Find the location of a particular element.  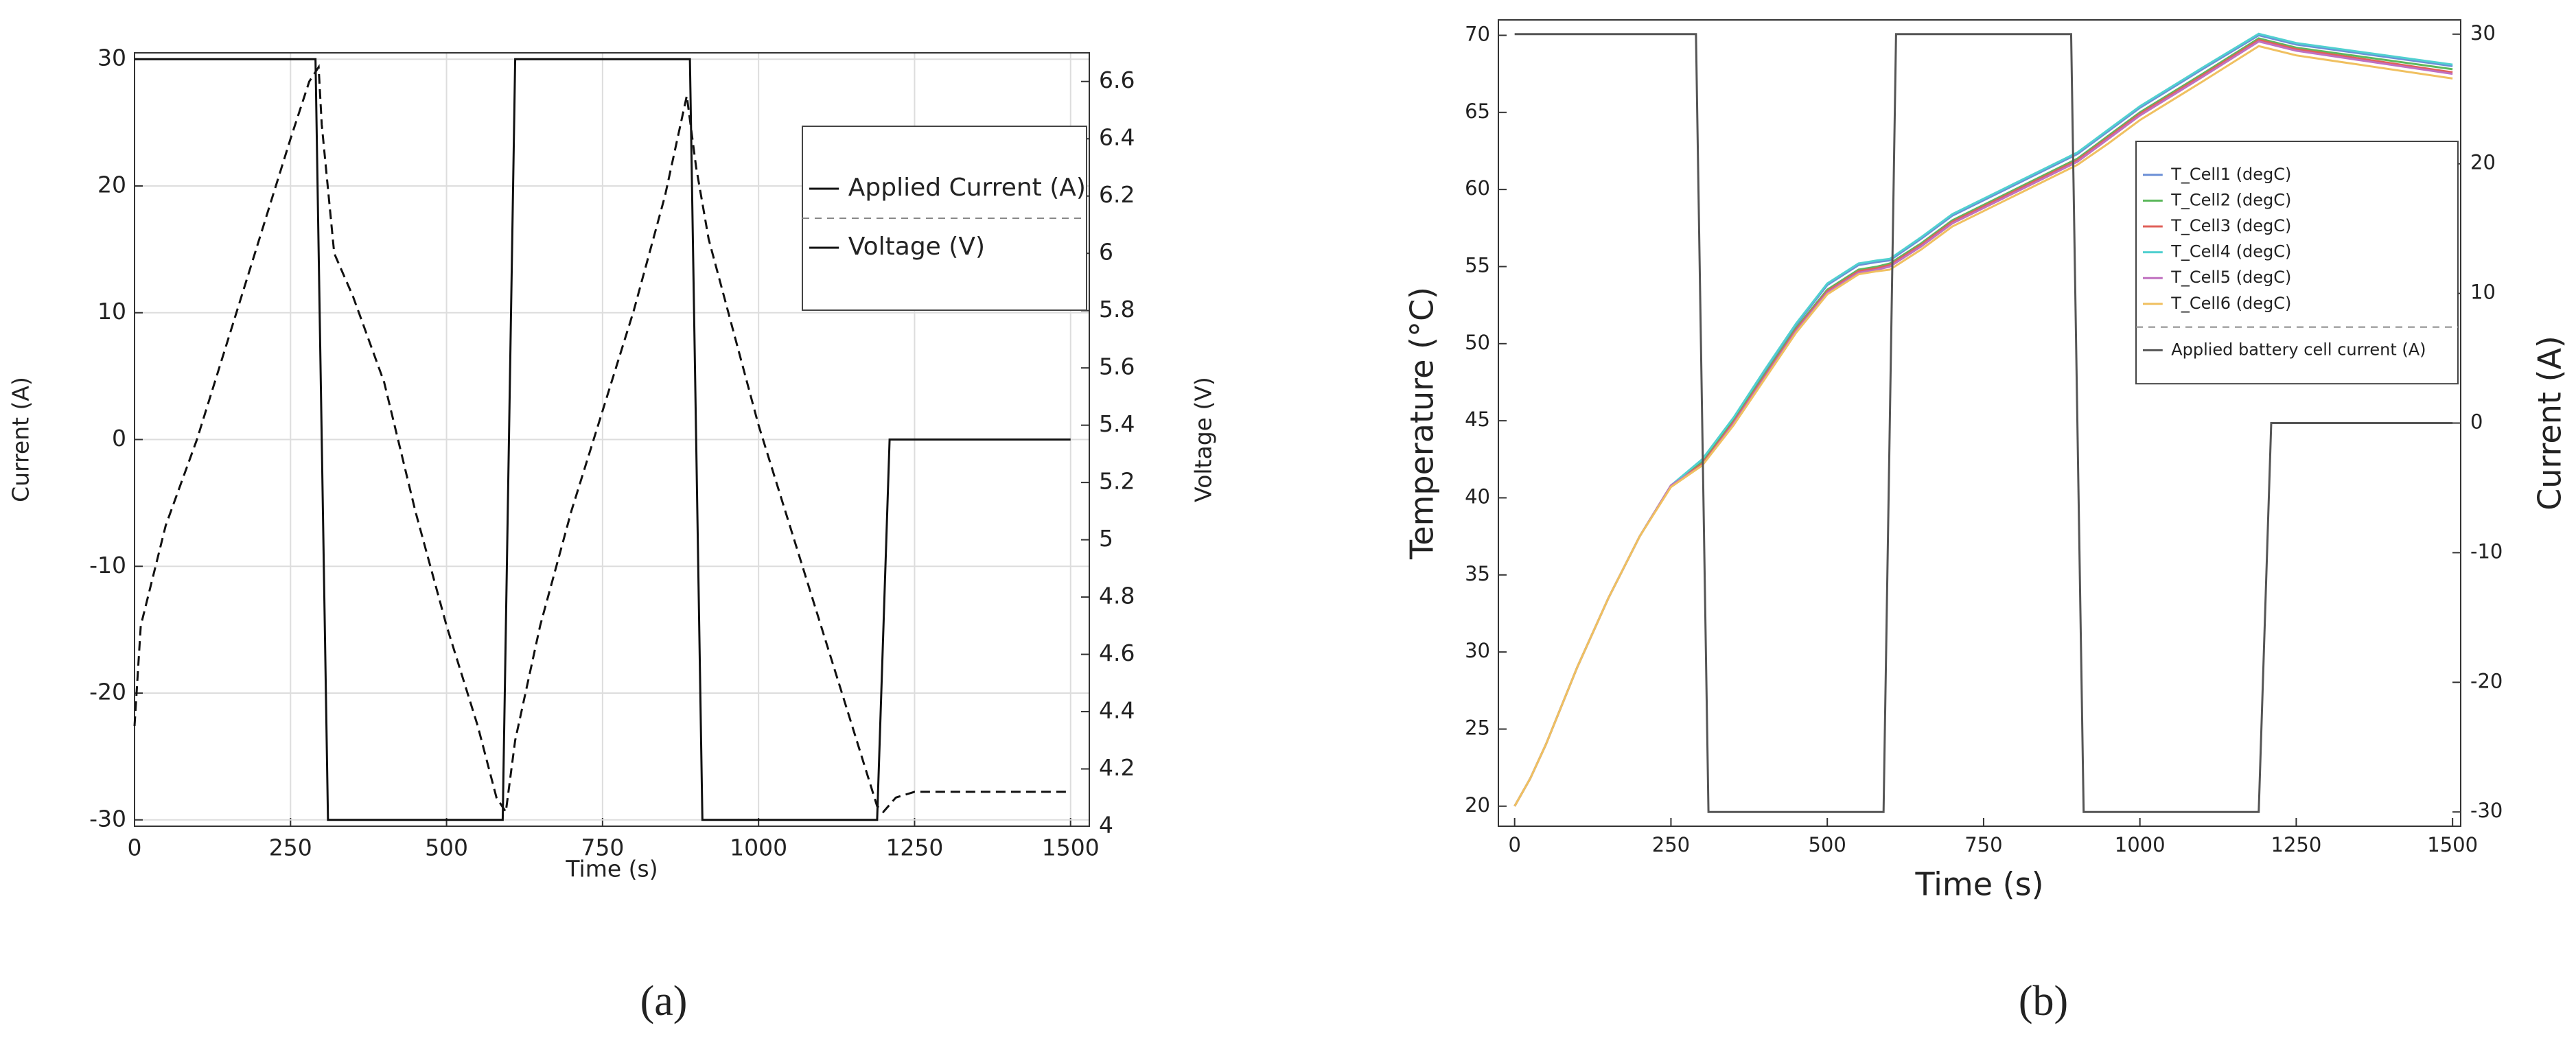

y2-tick-label: -10 is located at coordinates (2486, 551).